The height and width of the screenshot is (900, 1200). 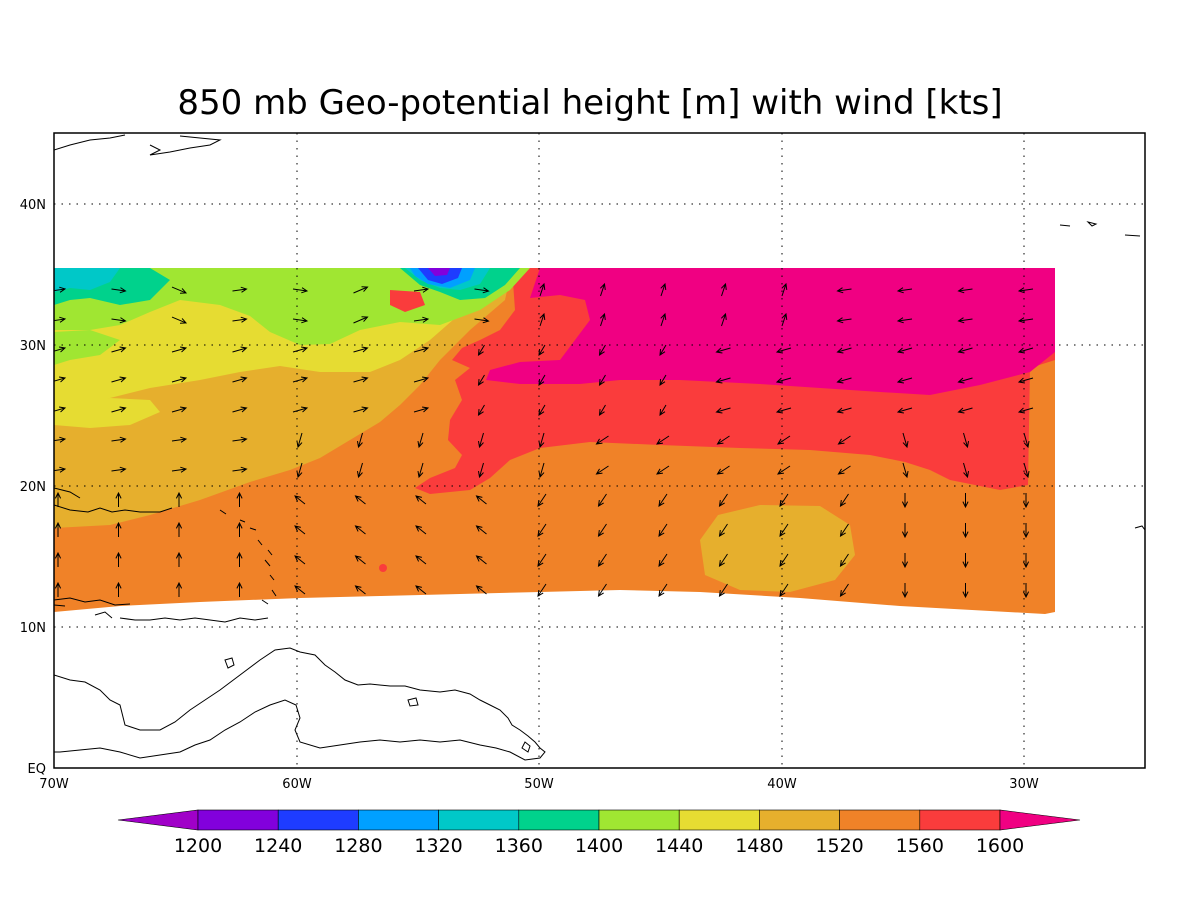 What do you see at coordinates (1000, 846) in the screenshot?
I see `colorbar-label: 1600` at bounding box center [1000, 846].